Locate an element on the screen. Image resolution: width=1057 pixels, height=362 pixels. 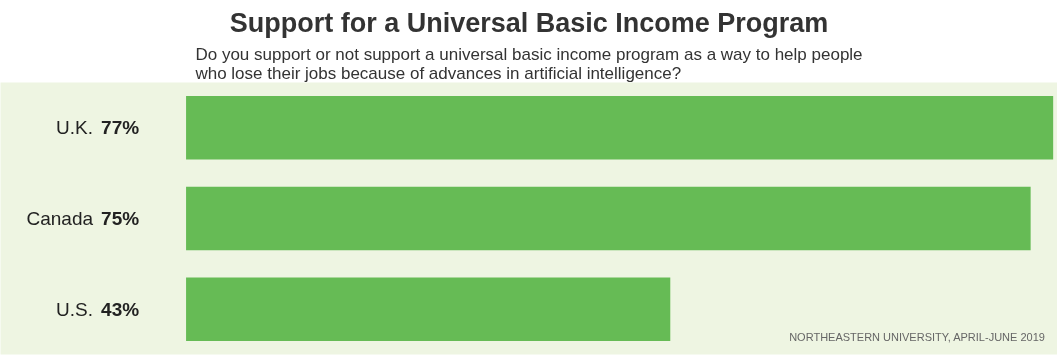
y-tick-label: Canada is located at coordinates (60, 218).